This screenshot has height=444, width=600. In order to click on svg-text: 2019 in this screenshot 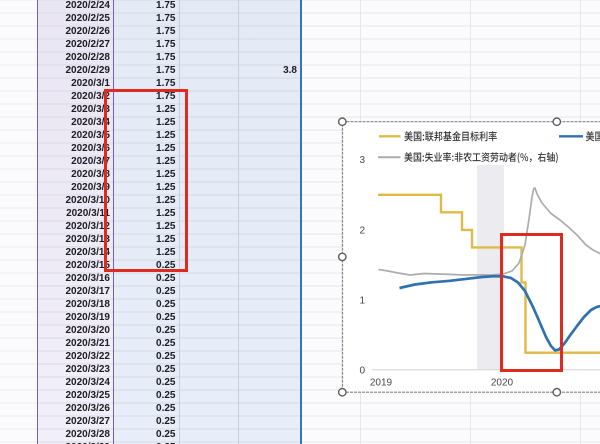, I will do `click(381, 383)`.